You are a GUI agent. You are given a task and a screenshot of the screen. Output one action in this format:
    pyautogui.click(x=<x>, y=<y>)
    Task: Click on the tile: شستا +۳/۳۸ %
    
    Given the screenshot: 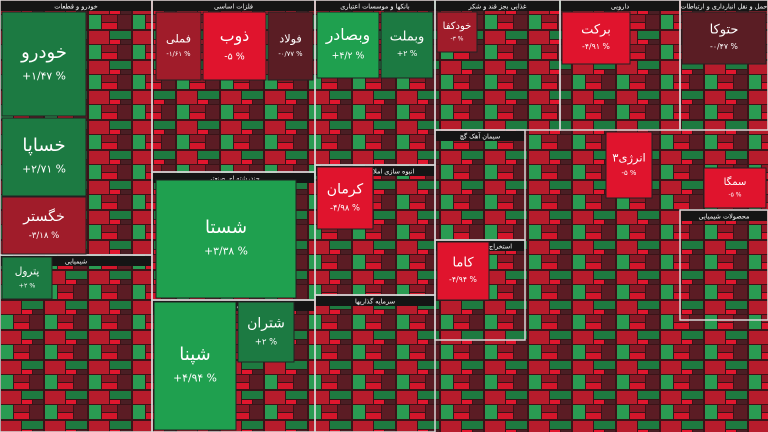 What is the action you would take?
    pyautogui.click(x=226, y=239)
    